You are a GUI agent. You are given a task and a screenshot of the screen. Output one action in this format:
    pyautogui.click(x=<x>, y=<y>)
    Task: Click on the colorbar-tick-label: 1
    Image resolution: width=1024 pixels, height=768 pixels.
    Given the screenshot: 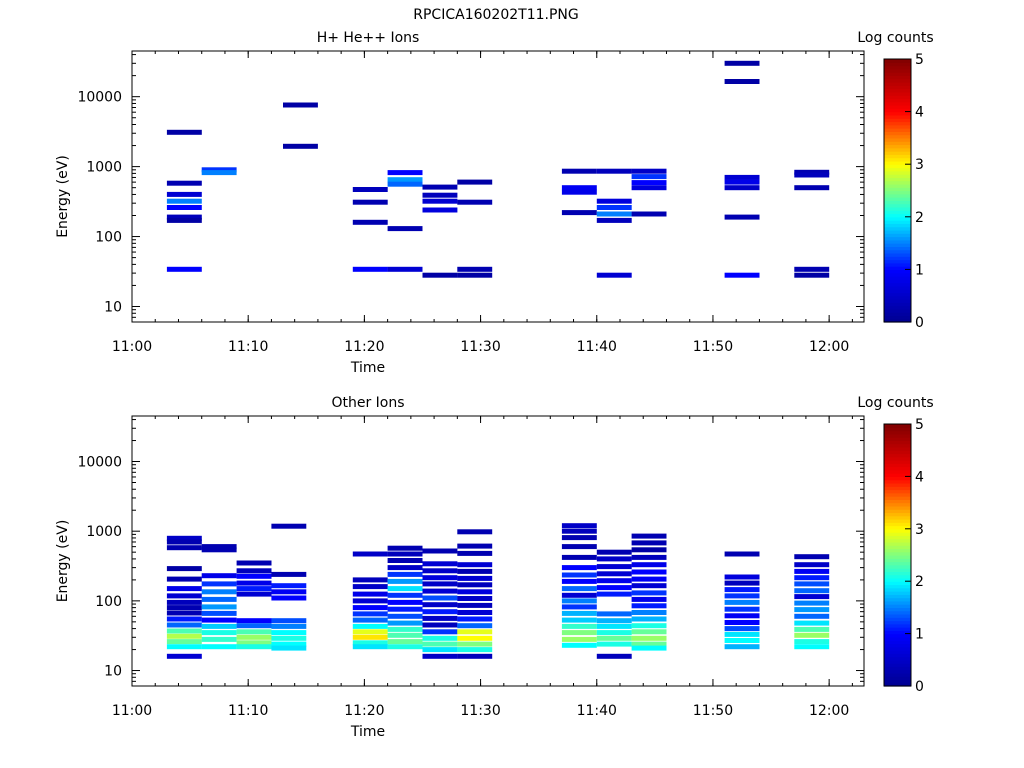 What is the action you would take?
    pyautogui.click(x=919, y=270)
    